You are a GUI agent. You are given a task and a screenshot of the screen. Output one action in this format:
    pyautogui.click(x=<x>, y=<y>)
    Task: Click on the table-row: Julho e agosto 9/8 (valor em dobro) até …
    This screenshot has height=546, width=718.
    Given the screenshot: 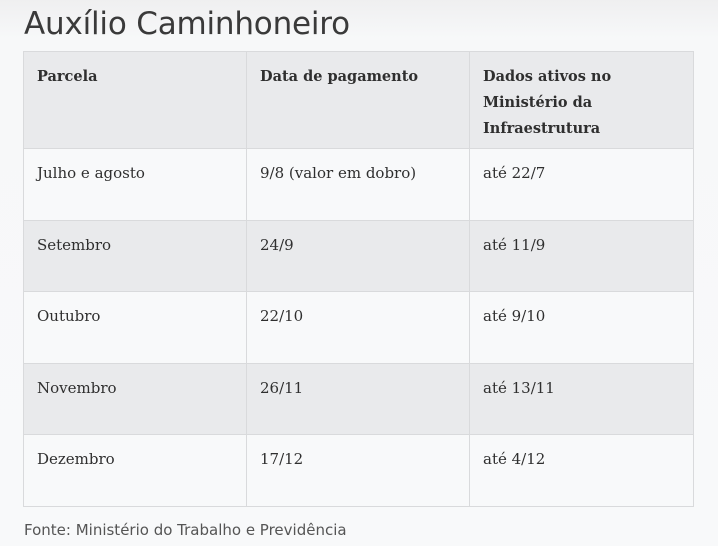 What is the action you would take?
    pyautogui.click(x=358, y=184)
    